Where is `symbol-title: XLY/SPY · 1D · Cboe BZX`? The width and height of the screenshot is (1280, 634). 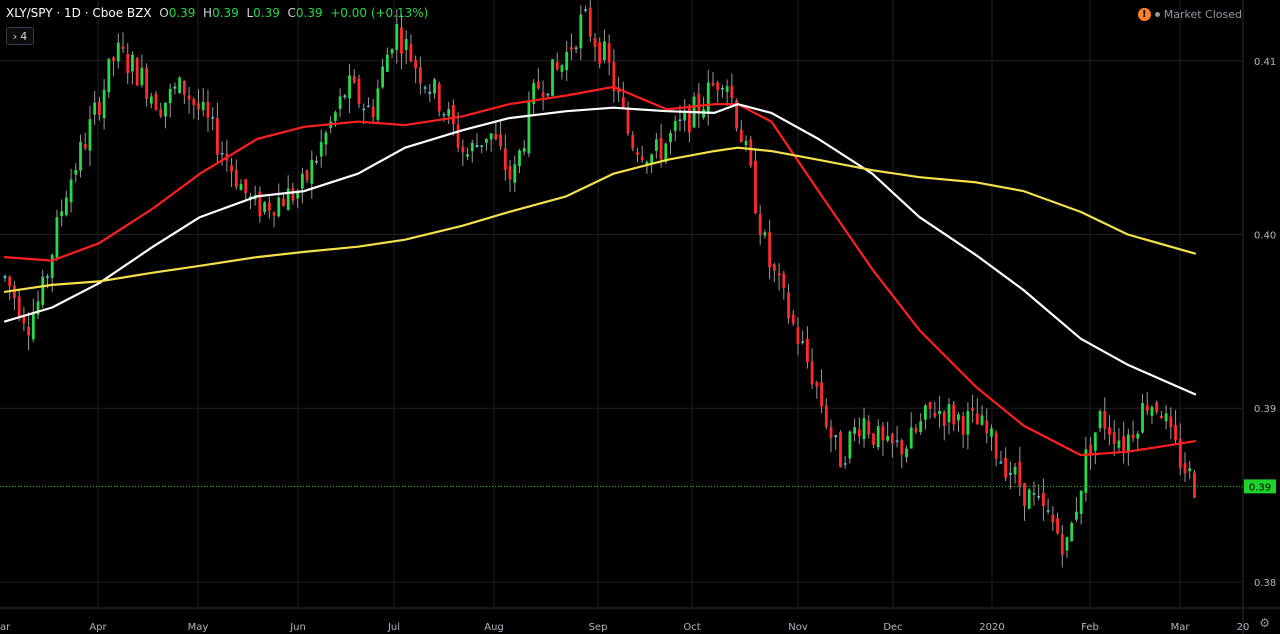 symbol-title: XLY/SPY · 1D · Cboe BZX is located at coordinates (79, 13).